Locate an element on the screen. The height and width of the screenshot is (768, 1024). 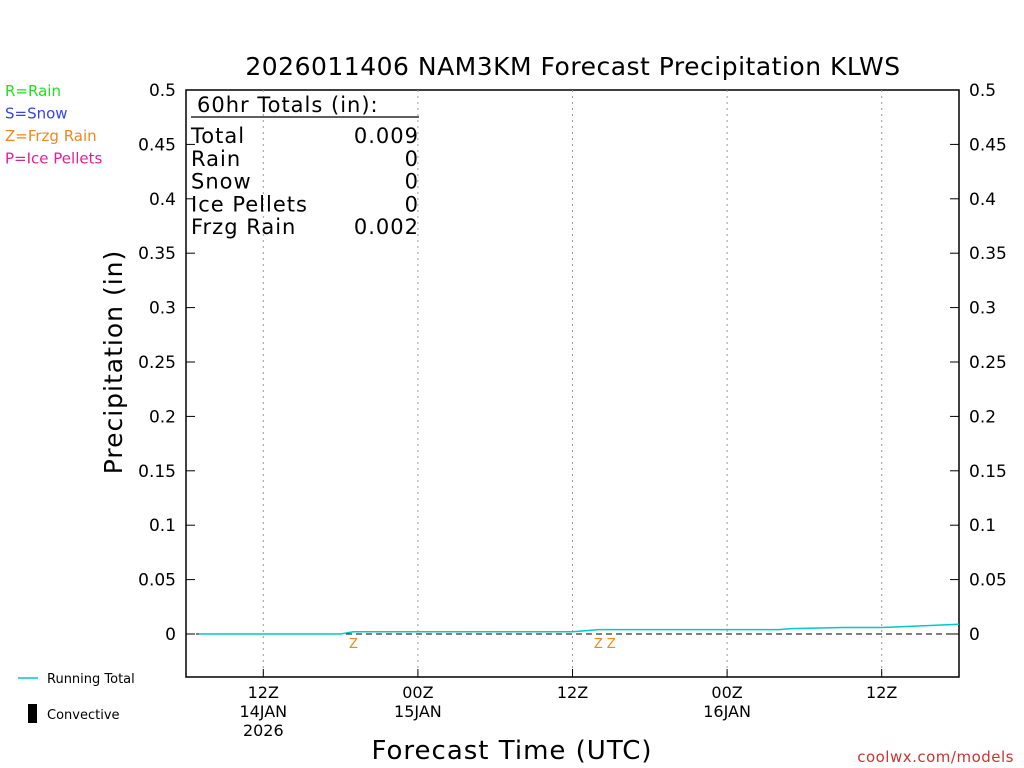
legend-entry: R=Rain is located at coordinates (33, 91).